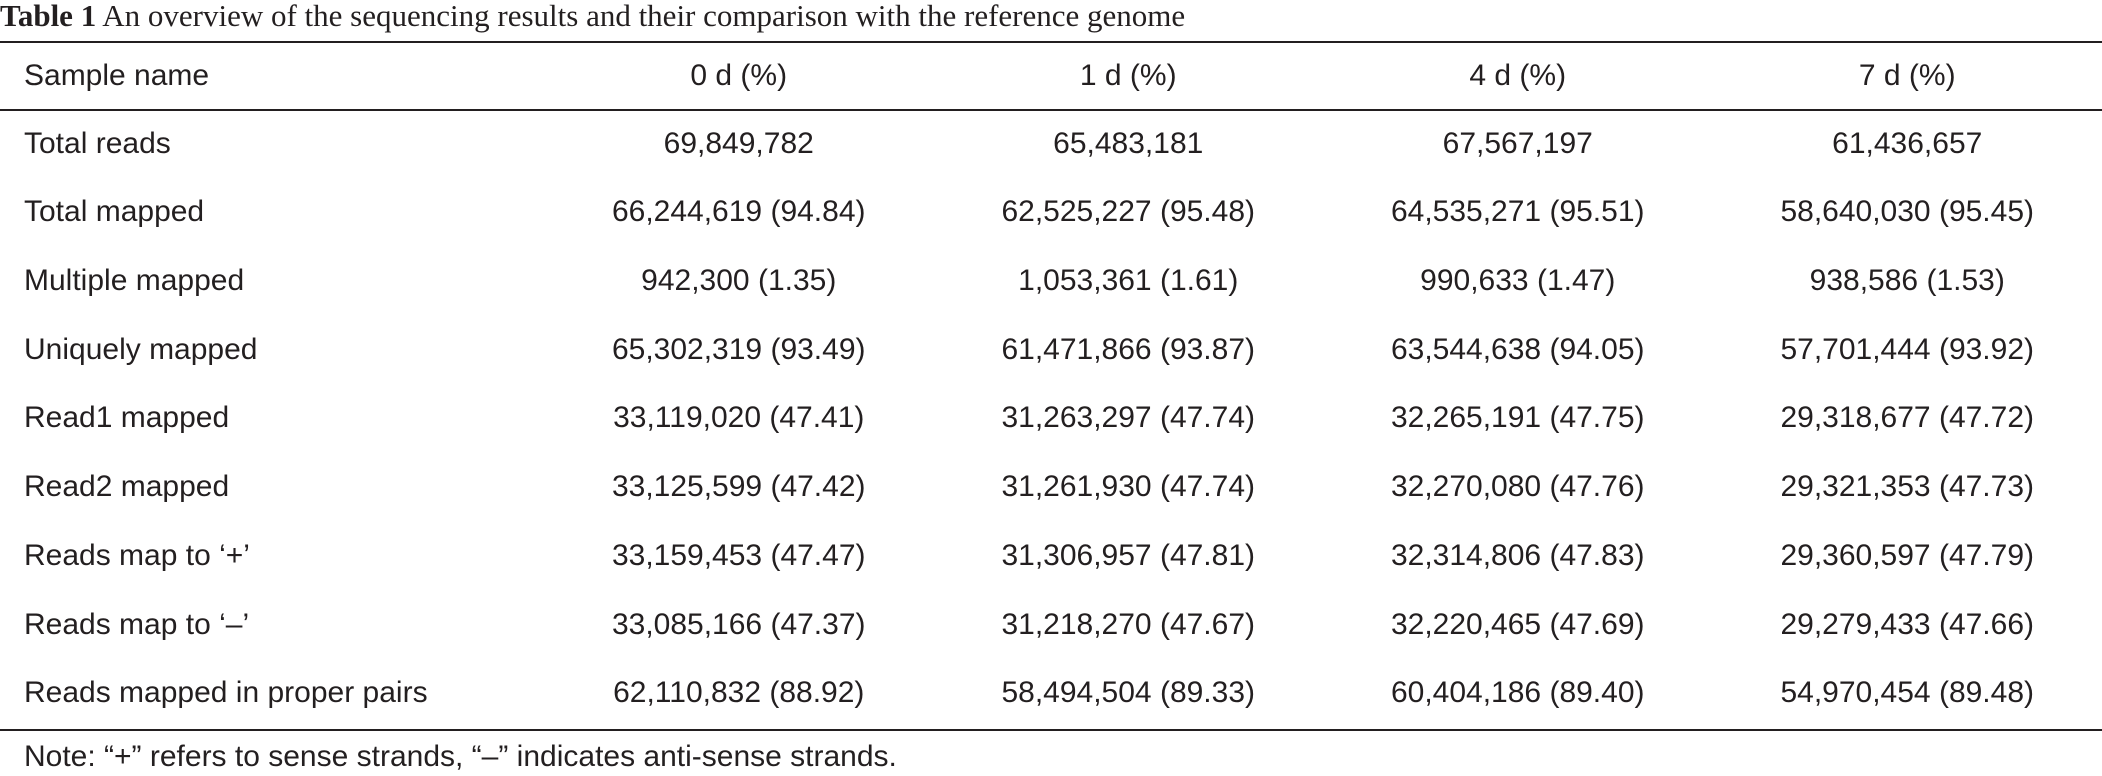 This screenshot has width=2102, height=776. Describe the element at coordinates (1128, 75) in the screenshot. I see `column-header-1d: 1 d (%)` at that location.